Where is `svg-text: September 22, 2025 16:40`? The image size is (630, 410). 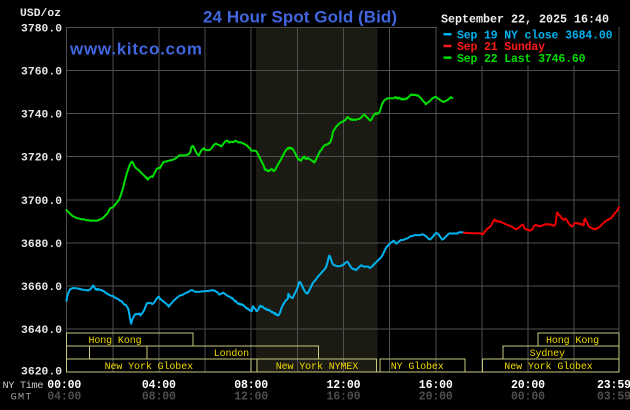
svg-text: September 22, 2025 16:40 is located at coordinates (525, 20).